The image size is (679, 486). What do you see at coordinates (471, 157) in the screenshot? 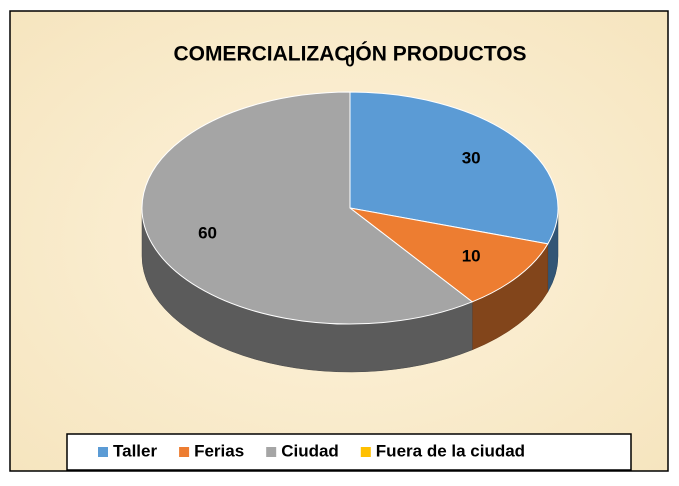
I see `data-label: 30` at bounding box center [471, 157].